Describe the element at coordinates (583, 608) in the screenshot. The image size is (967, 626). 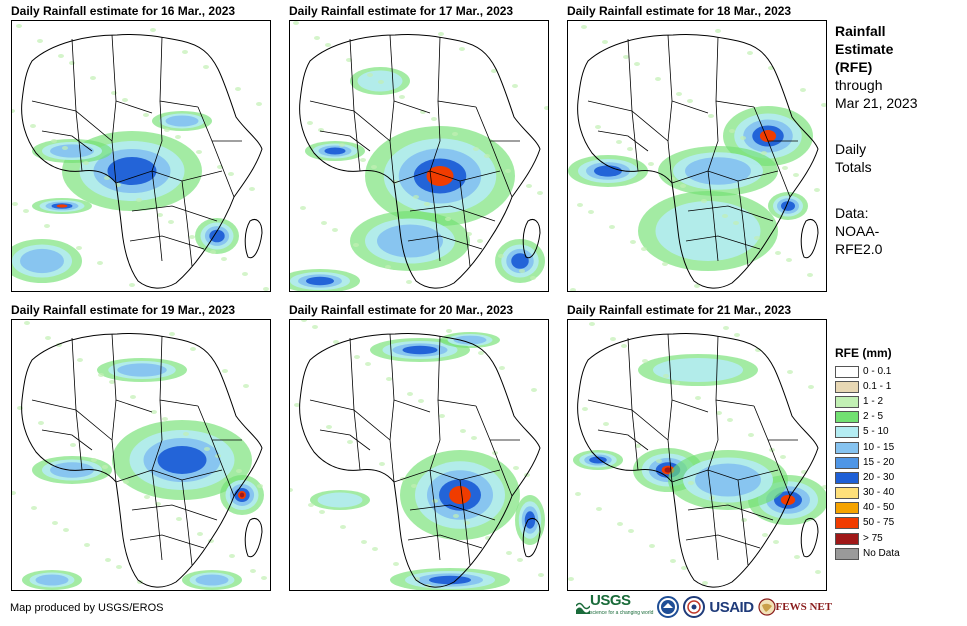
I see `usgs-wave-icon` at that location.